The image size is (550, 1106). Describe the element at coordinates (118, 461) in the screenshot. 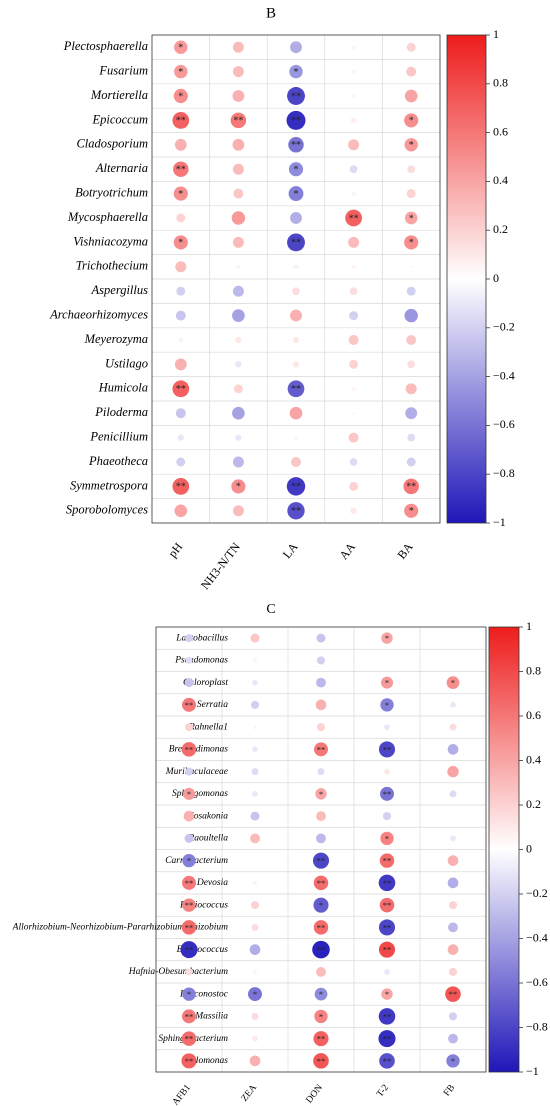

I see `row-label: Phaeotheca` at that location.